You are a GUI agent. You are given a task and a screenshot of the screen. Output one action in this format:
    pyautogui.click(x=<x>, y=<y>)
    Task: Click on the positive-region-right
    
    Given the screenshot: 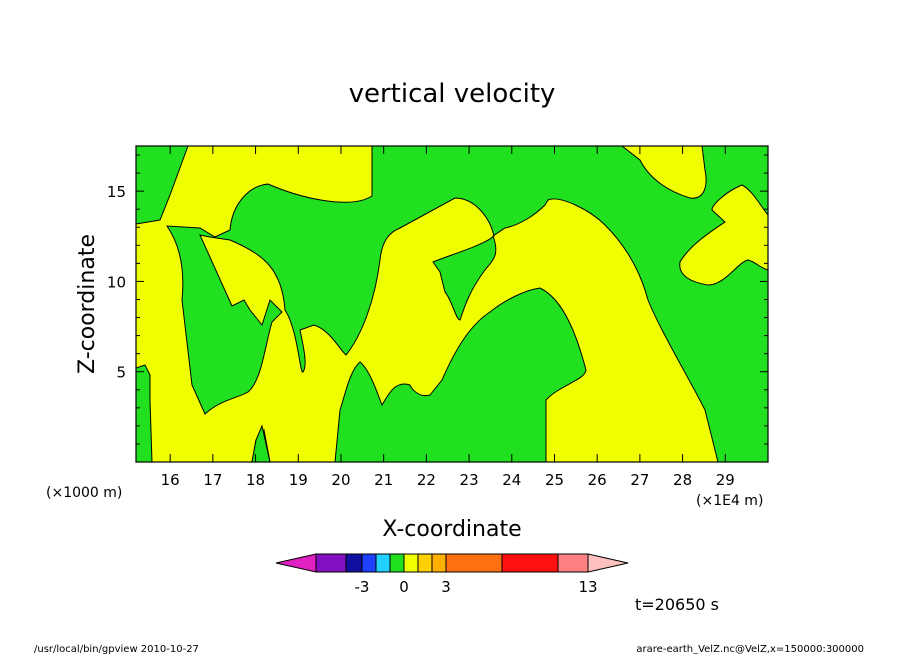 What is the action you would take?
    pyautogui.click(x=723, y=235)
    